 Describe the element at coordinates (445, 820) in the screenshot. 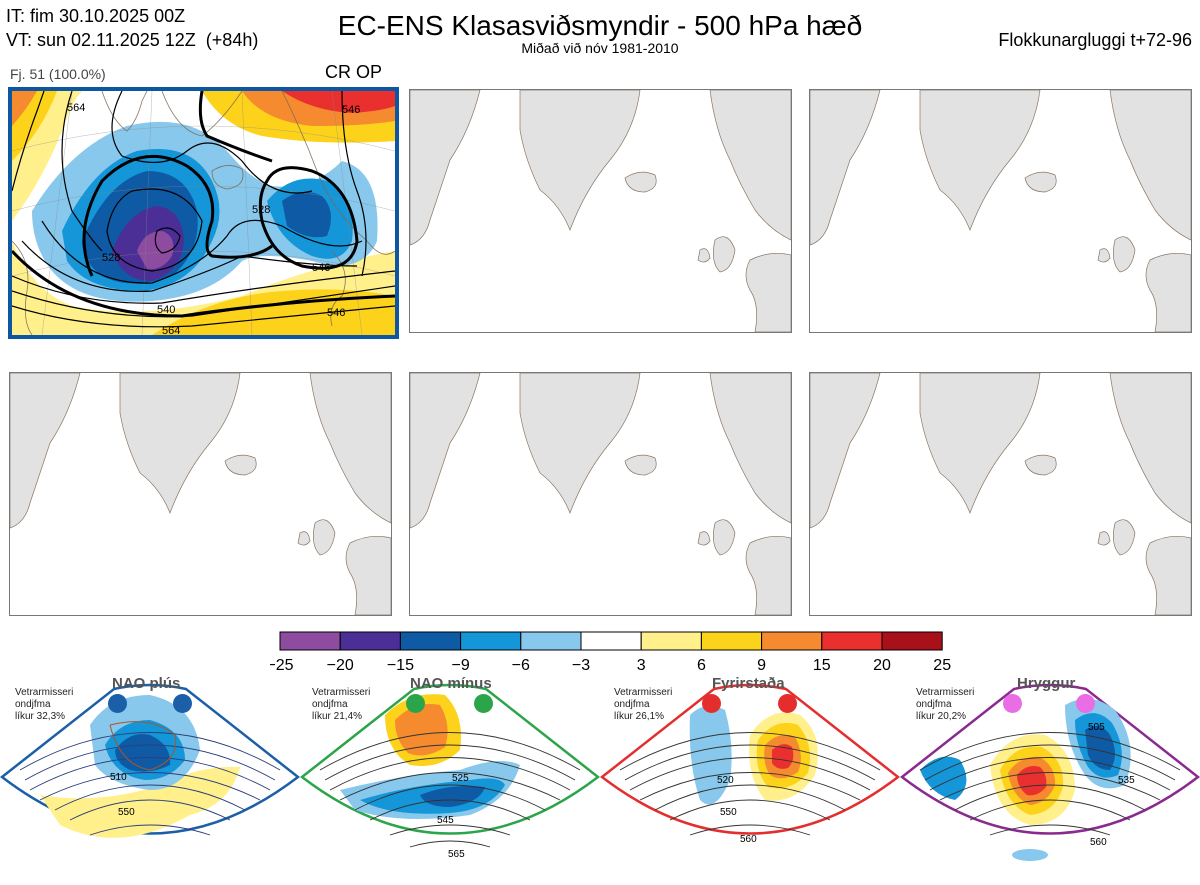

I see `contour-label: 545` at that location.